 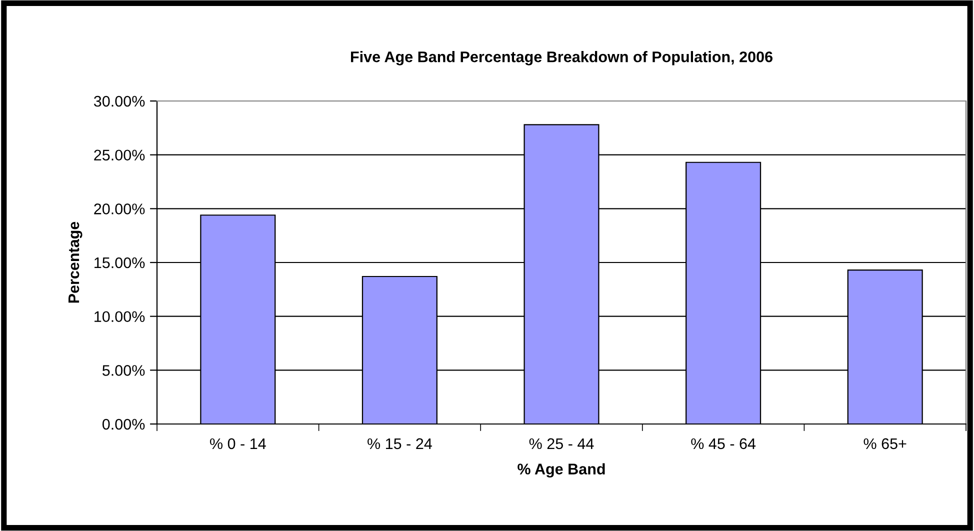 What do you see at coordinates (561, 444) in the screenshot?
I see `x-tick-label: % 25 - 44` at bounding box center [561, 444].